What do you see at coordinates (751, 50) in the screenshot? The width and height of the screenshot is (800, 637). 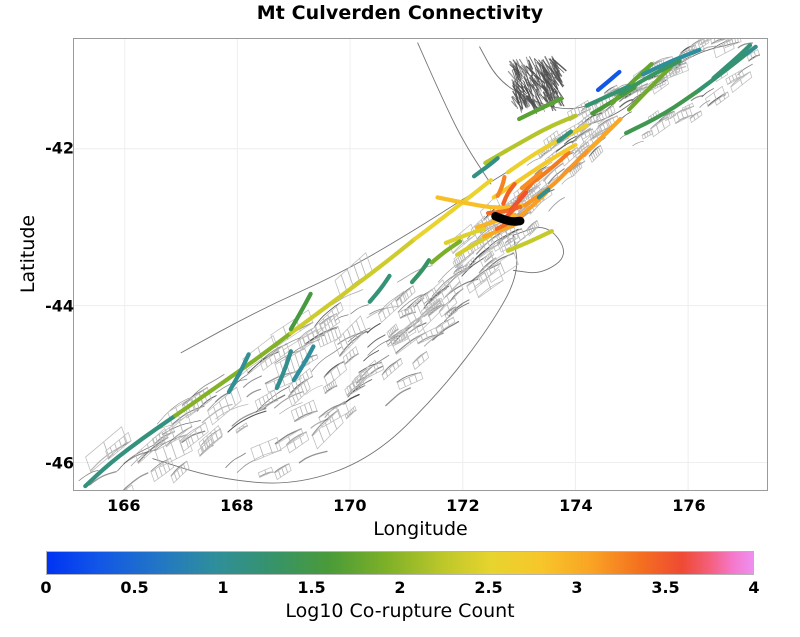 I see `fault-trace-east-coast-ne` at bounding box center [751, 50].